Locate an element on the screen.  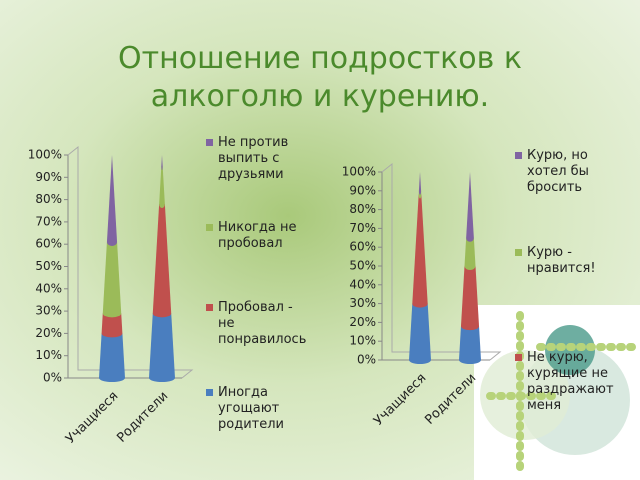
legend-label: Пробовал - не понравилось is located at coordinates (262, 323).